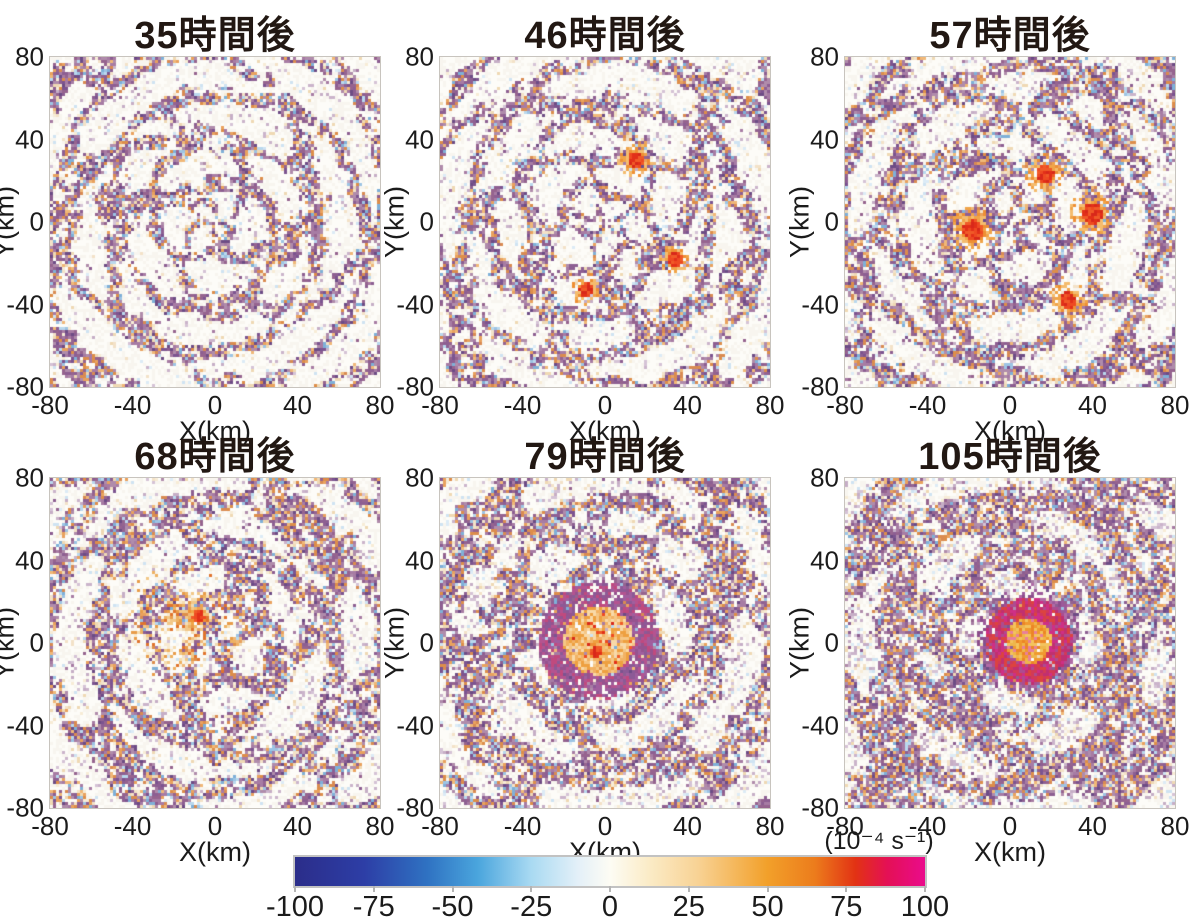  I want to click on colorbar-unit-label: (10⁻⁴ s⁻¹), so click(879, 841).